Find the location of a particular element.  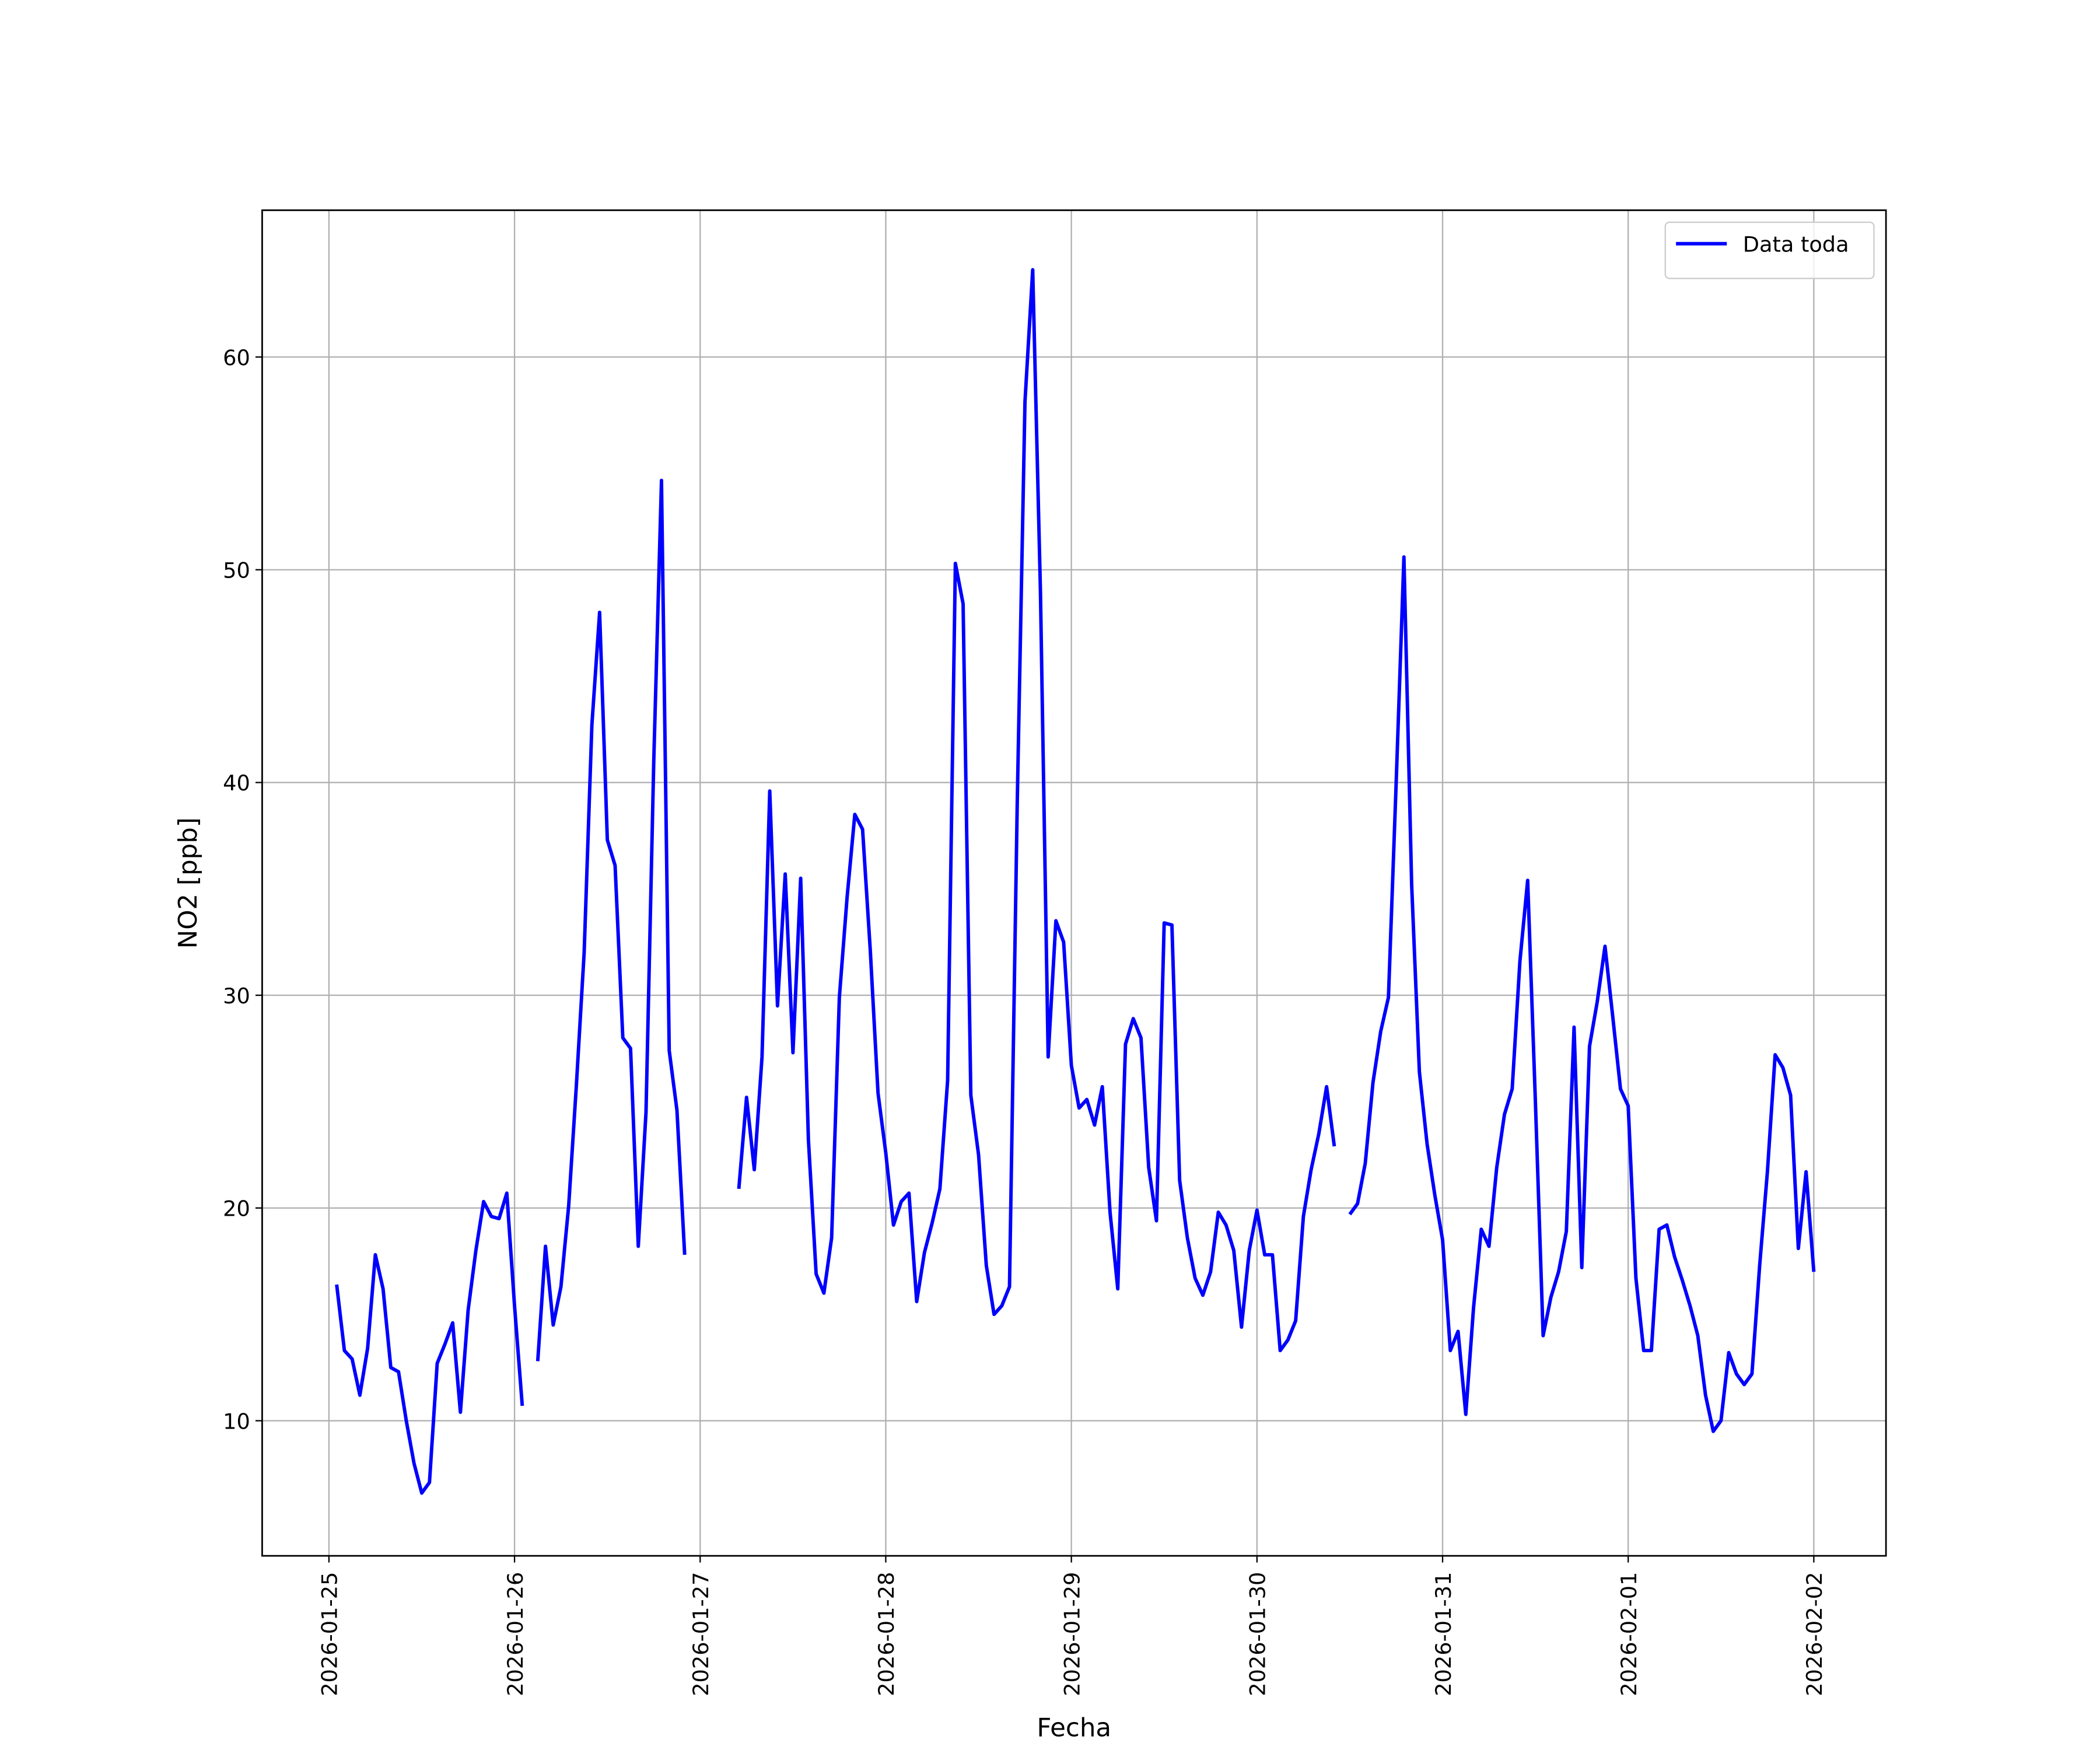

y-tick-label: 20 is located at coordinates (236, 1209).